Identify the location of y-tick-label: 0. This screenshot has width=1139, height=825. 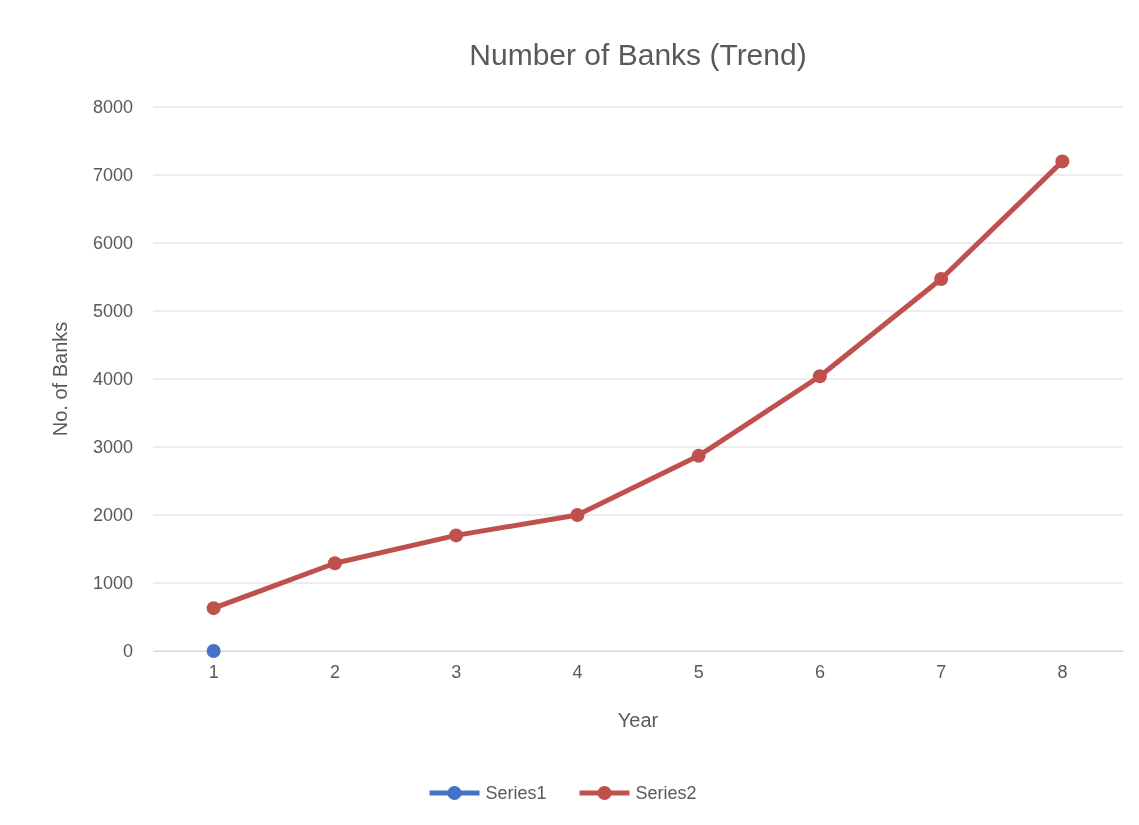
(127, 651).